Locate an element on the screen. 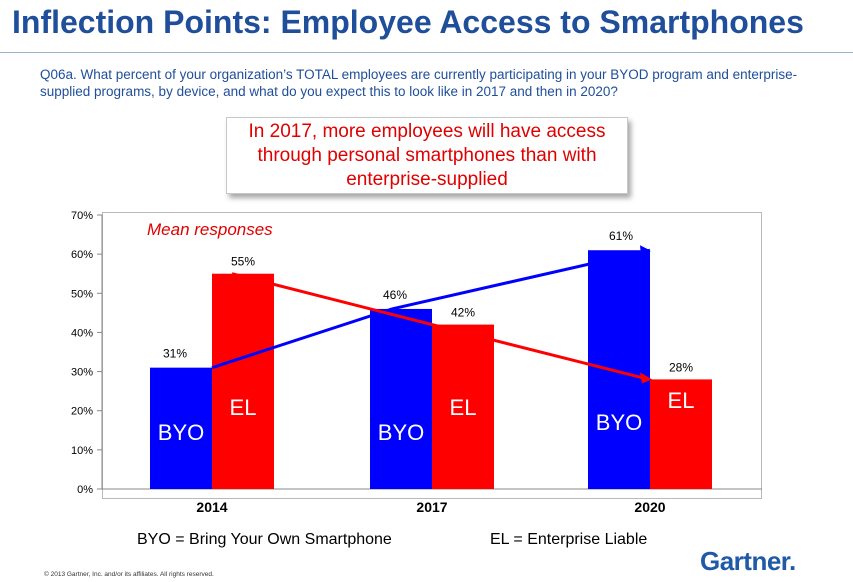 This screenshot has width=853, height=582. y-tick-label: 50% is located at coordinates (82, 294).